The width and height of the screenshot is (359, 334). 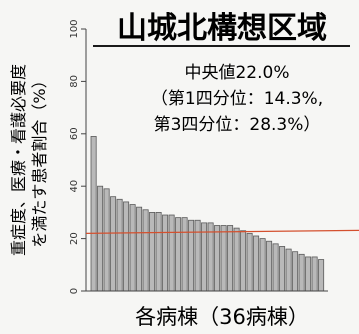 What do you see at coordinates (236, 73) in the screenshot?
I see `median-annotation: 中央値22.0%` at bounding box center [236, 73].